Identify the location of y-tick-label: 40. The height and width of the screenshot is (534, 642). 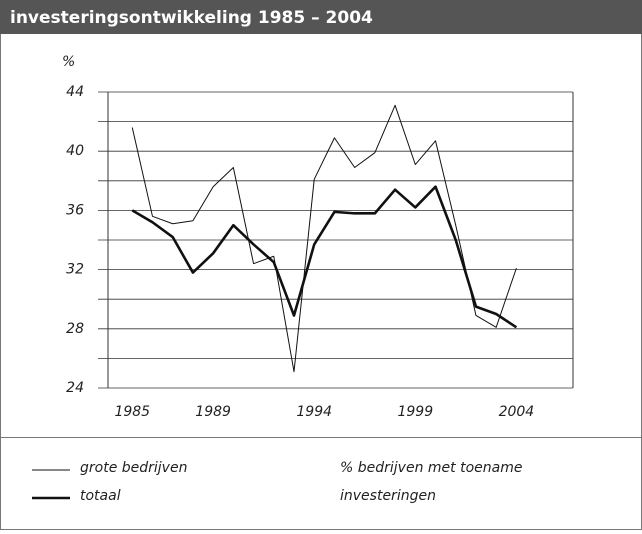
(75, 151).